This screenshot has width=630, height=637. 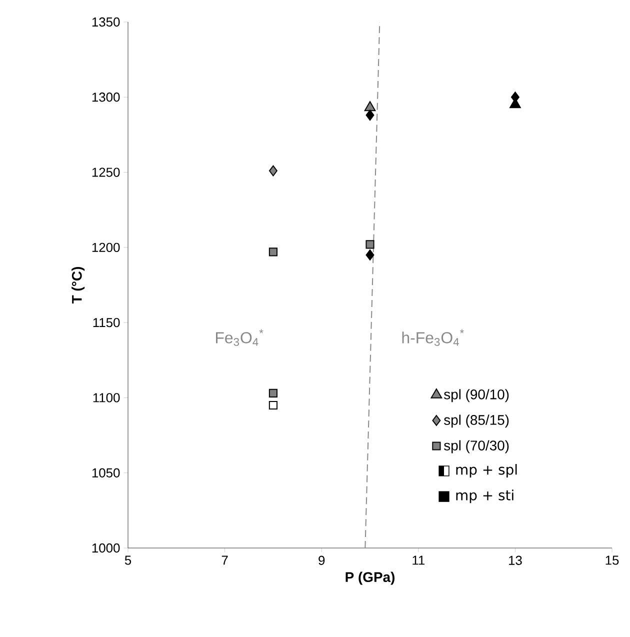 I want to click on y-tick-label: 1200, so click(x=106, y=247).